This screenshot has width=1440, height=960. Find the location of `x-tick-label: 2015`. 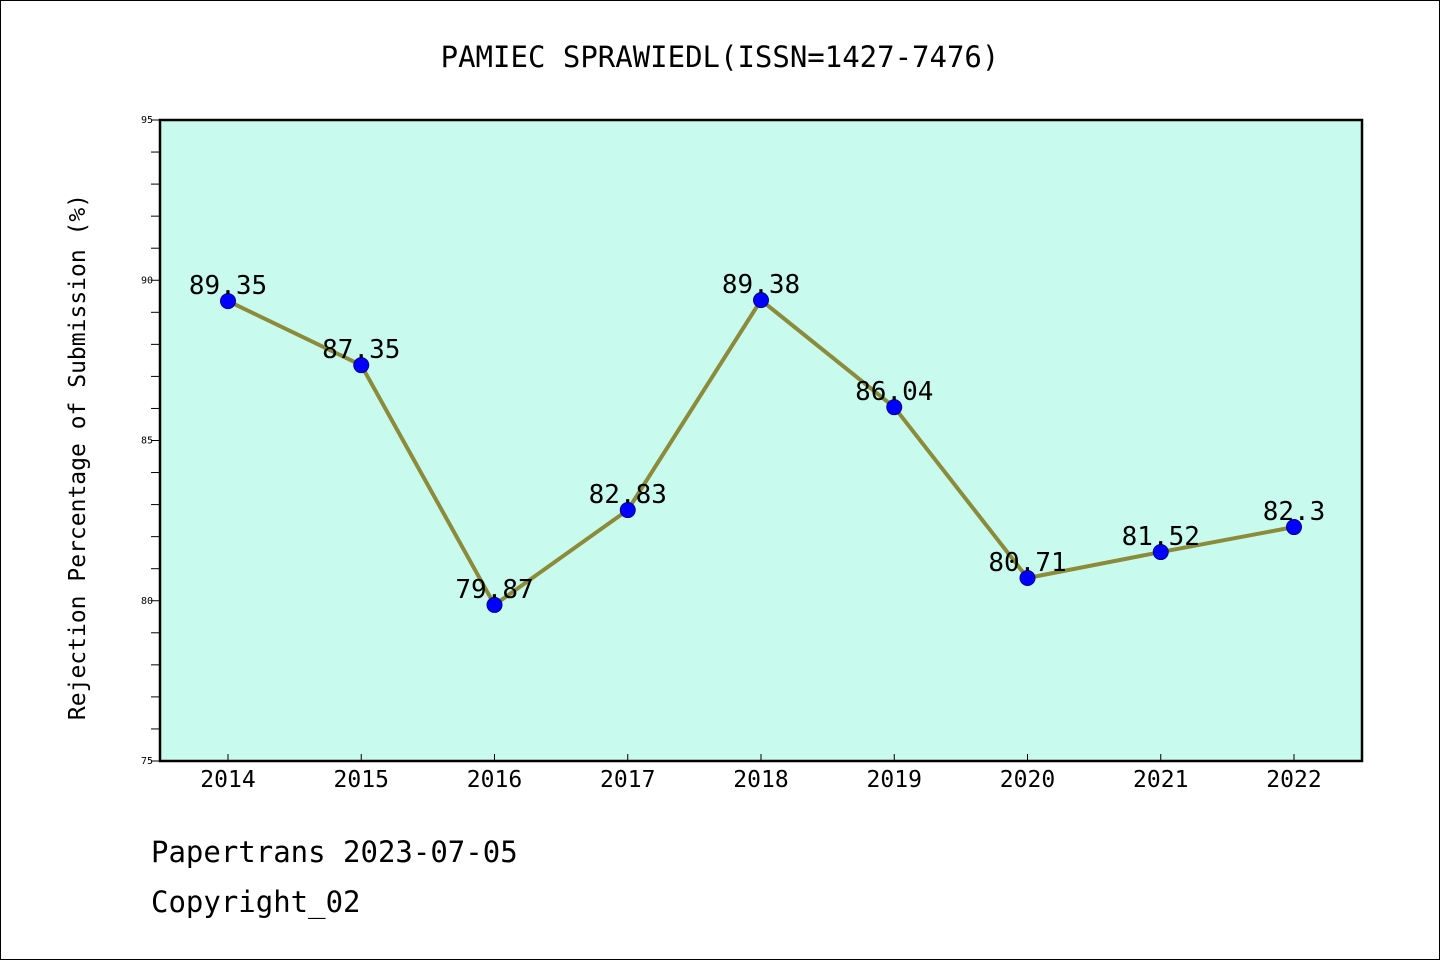

x-tick-label: 2015 is located at coordinates (361, 780).